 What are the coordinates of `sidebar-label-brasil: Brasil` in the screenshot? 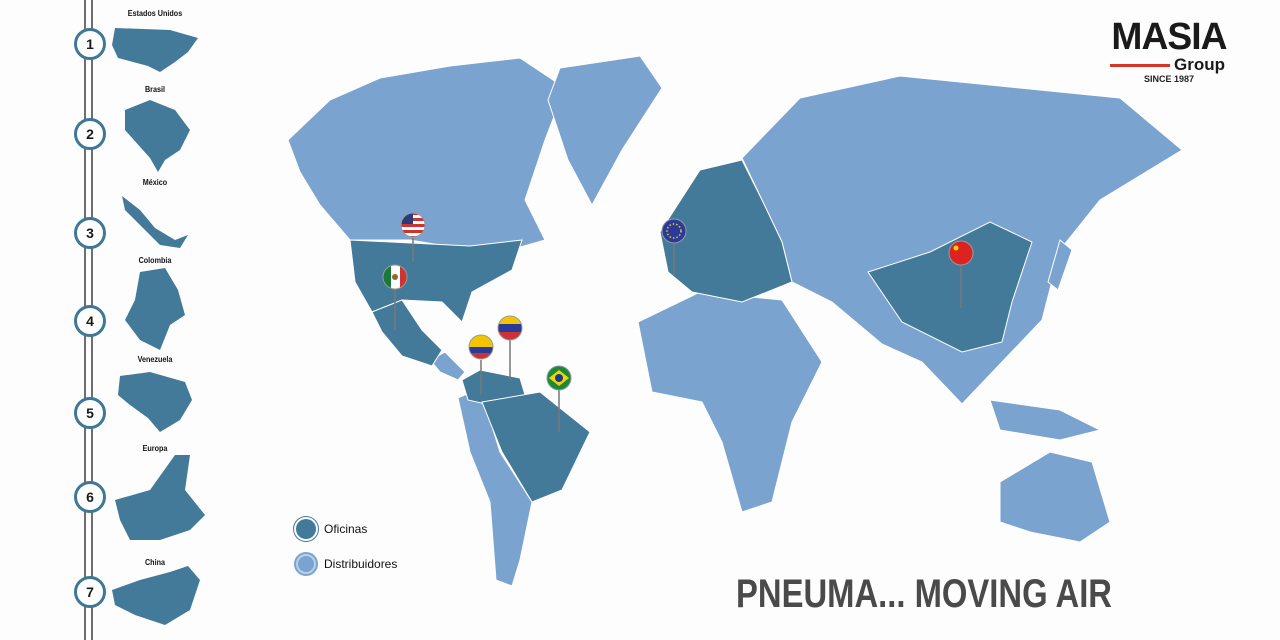 It's located at (154, 89).